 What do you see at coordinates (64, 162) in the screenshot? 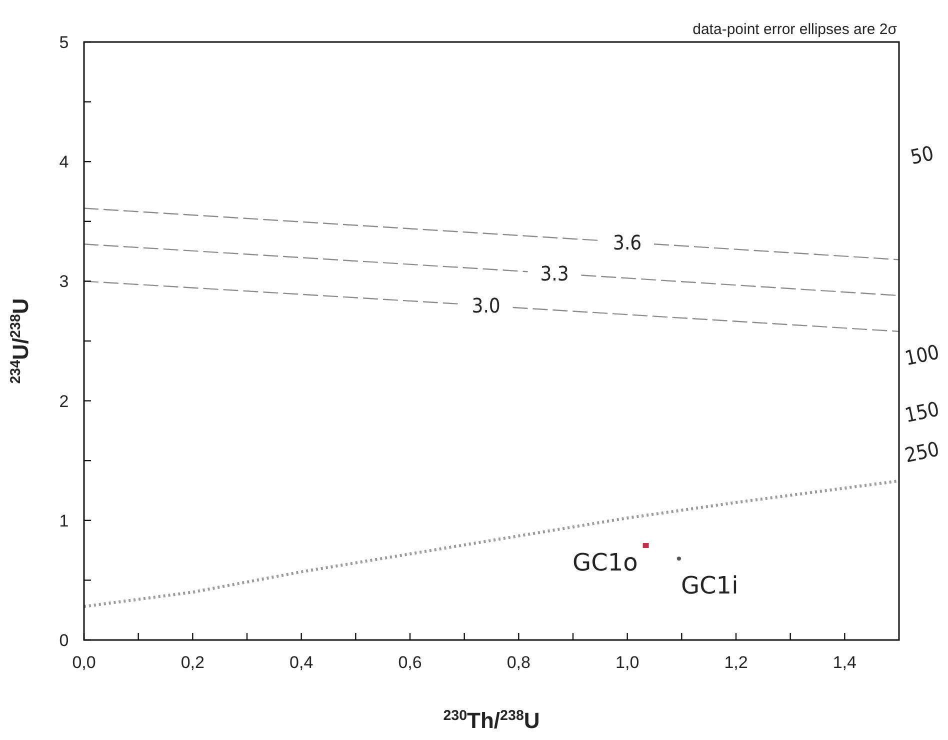
I see `y-tick-label: 4` at bounding box center [64, 162].